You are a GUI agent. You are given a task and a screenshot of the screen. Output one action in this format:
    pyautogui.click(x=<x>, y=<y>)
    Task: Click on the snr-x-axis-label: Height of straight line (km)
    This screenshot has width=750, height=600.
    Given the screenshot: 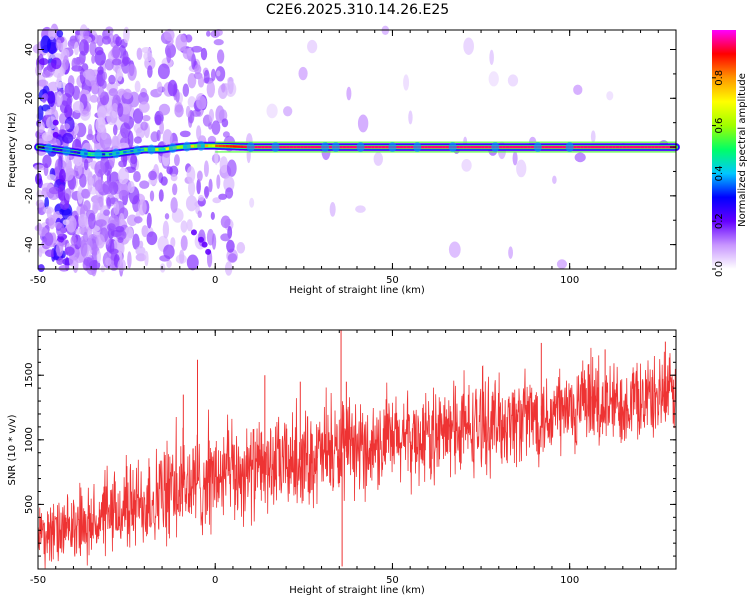 What is the action you would take?
    pyautogui.click(x=357, y=590)
    